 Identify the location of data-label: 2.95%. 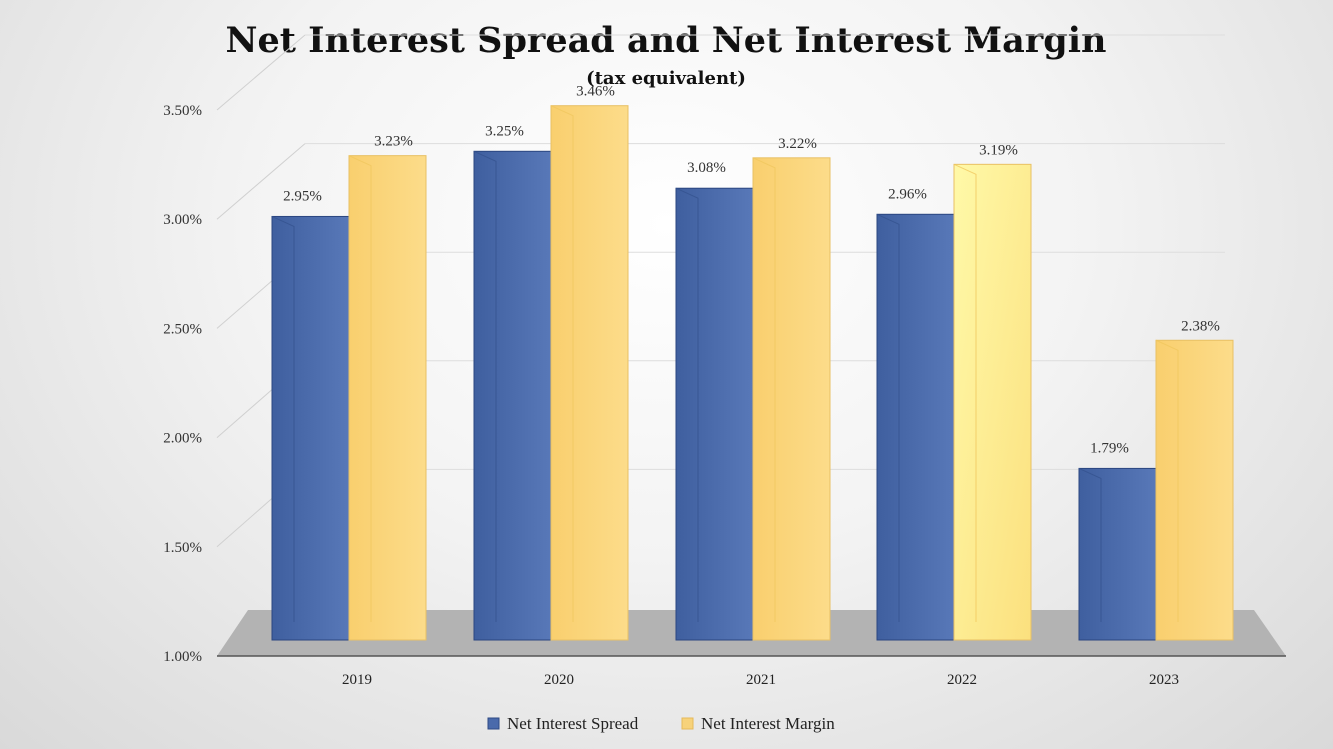
(302, 196).